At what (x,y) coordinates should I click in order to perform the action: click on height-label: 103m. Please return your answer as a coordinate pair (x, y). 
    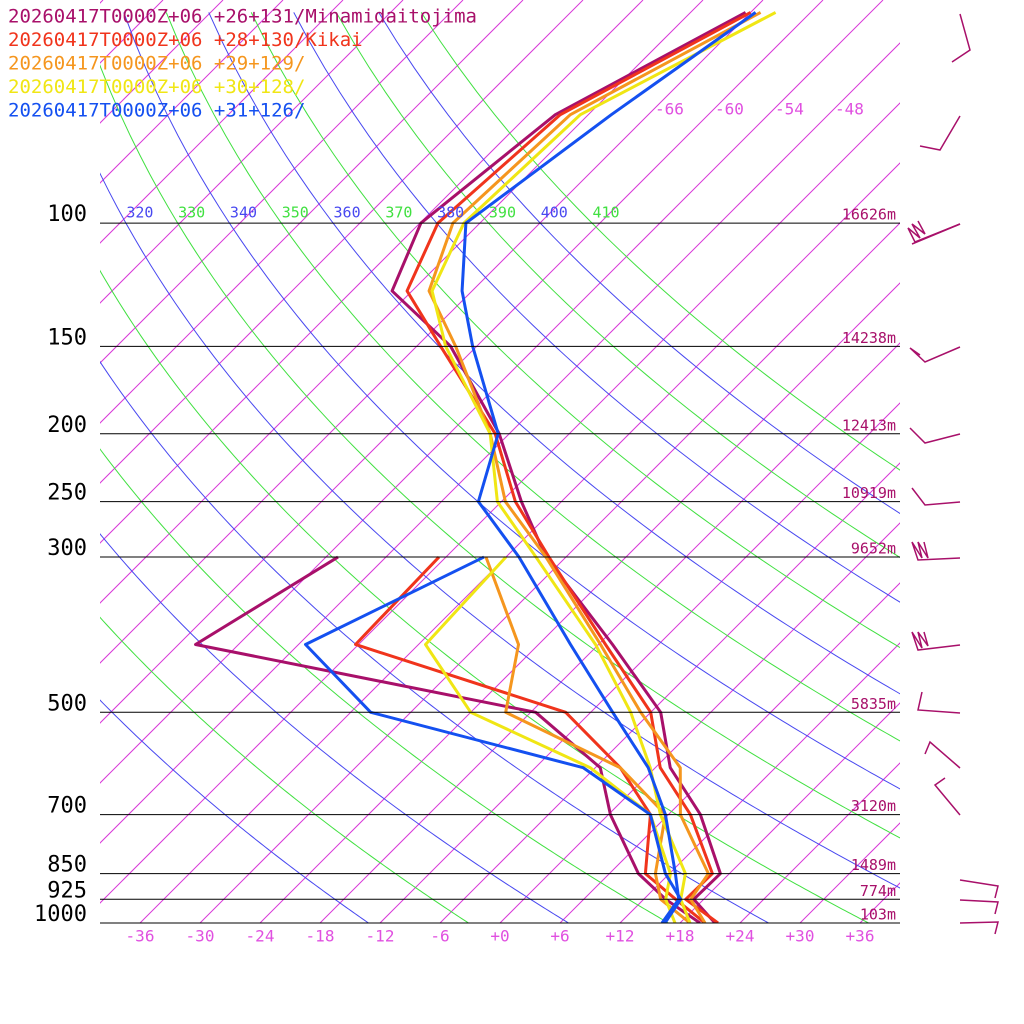
    Looking at the image, I should click on (878, 915).